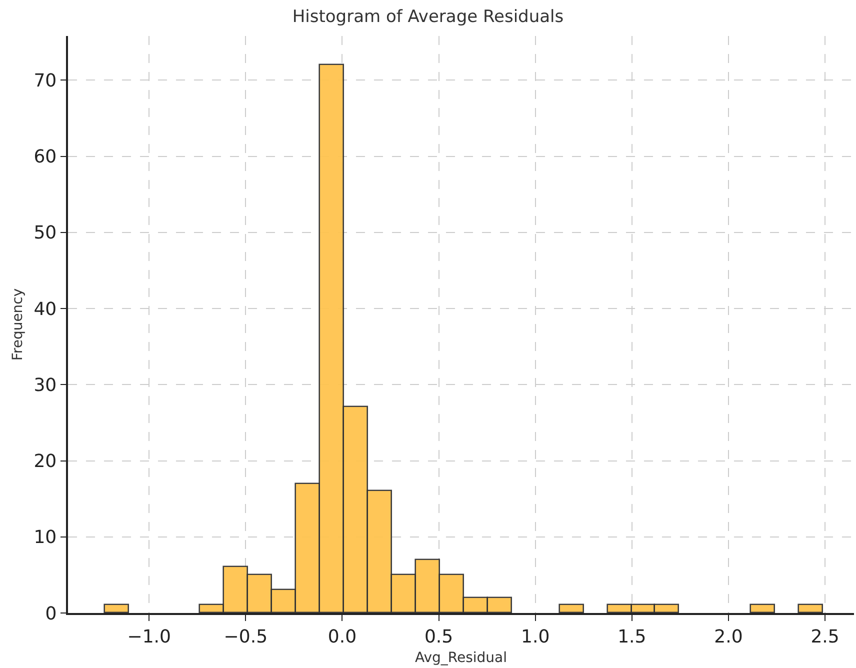  What do you see at coordinates (45, 309) in the screenshot?
I see `y-tick-label: 40` at bounding box center [45, 309].